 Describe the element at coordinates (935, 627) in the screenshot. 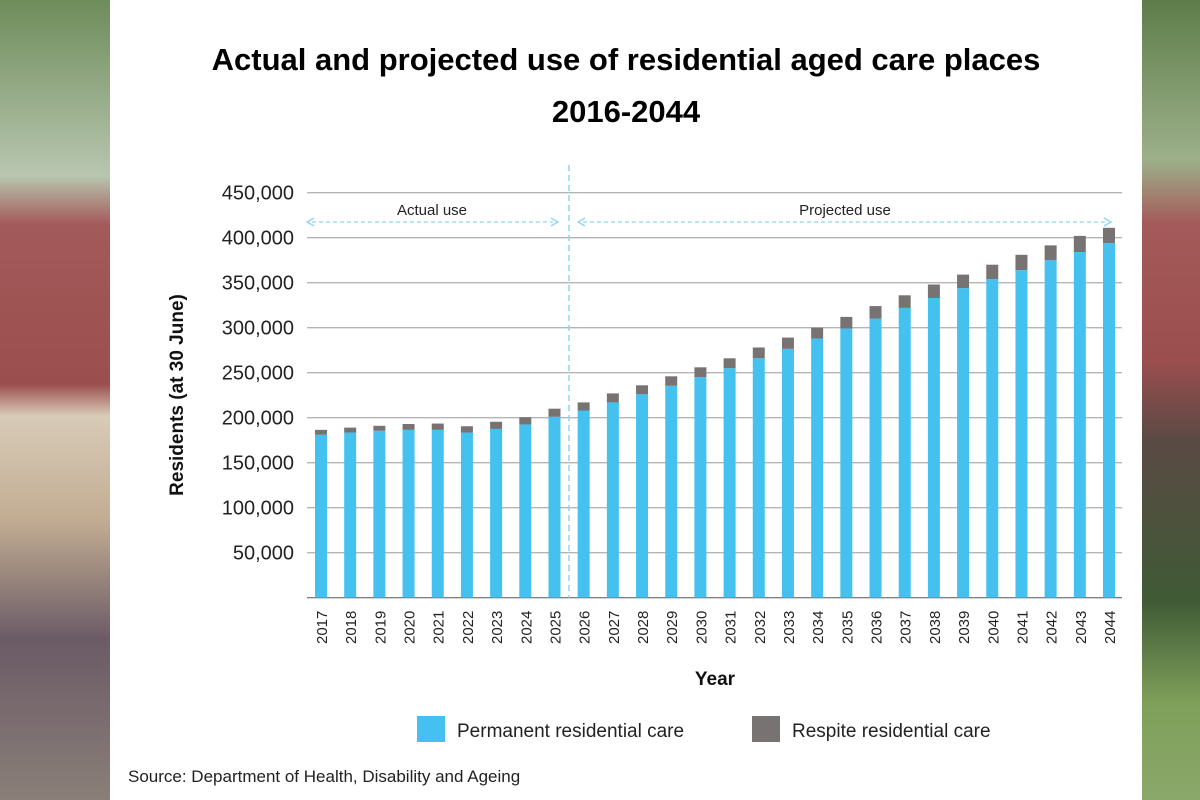

I see `x-tick-label: 2038` at that location.